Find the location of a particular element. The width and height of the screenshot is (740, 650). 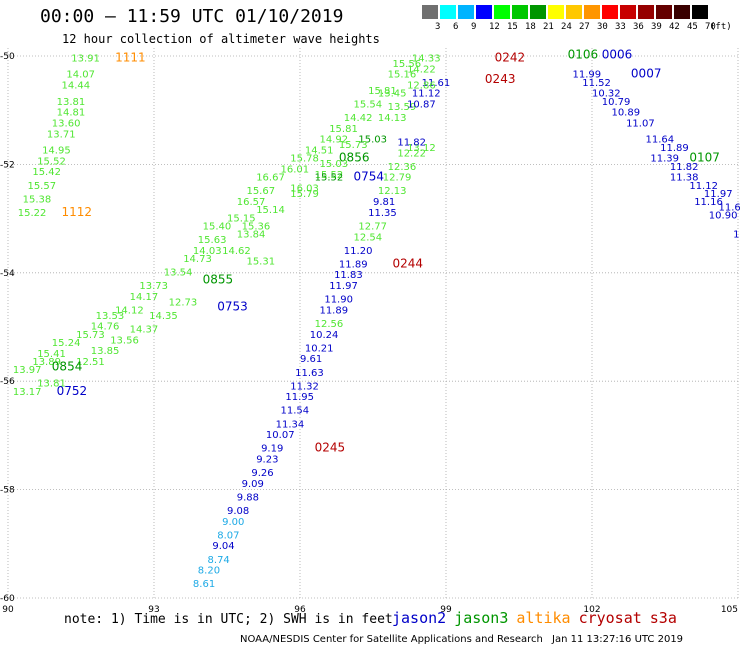

pass-time-label: 0106 is located at coordinates (583, 55).